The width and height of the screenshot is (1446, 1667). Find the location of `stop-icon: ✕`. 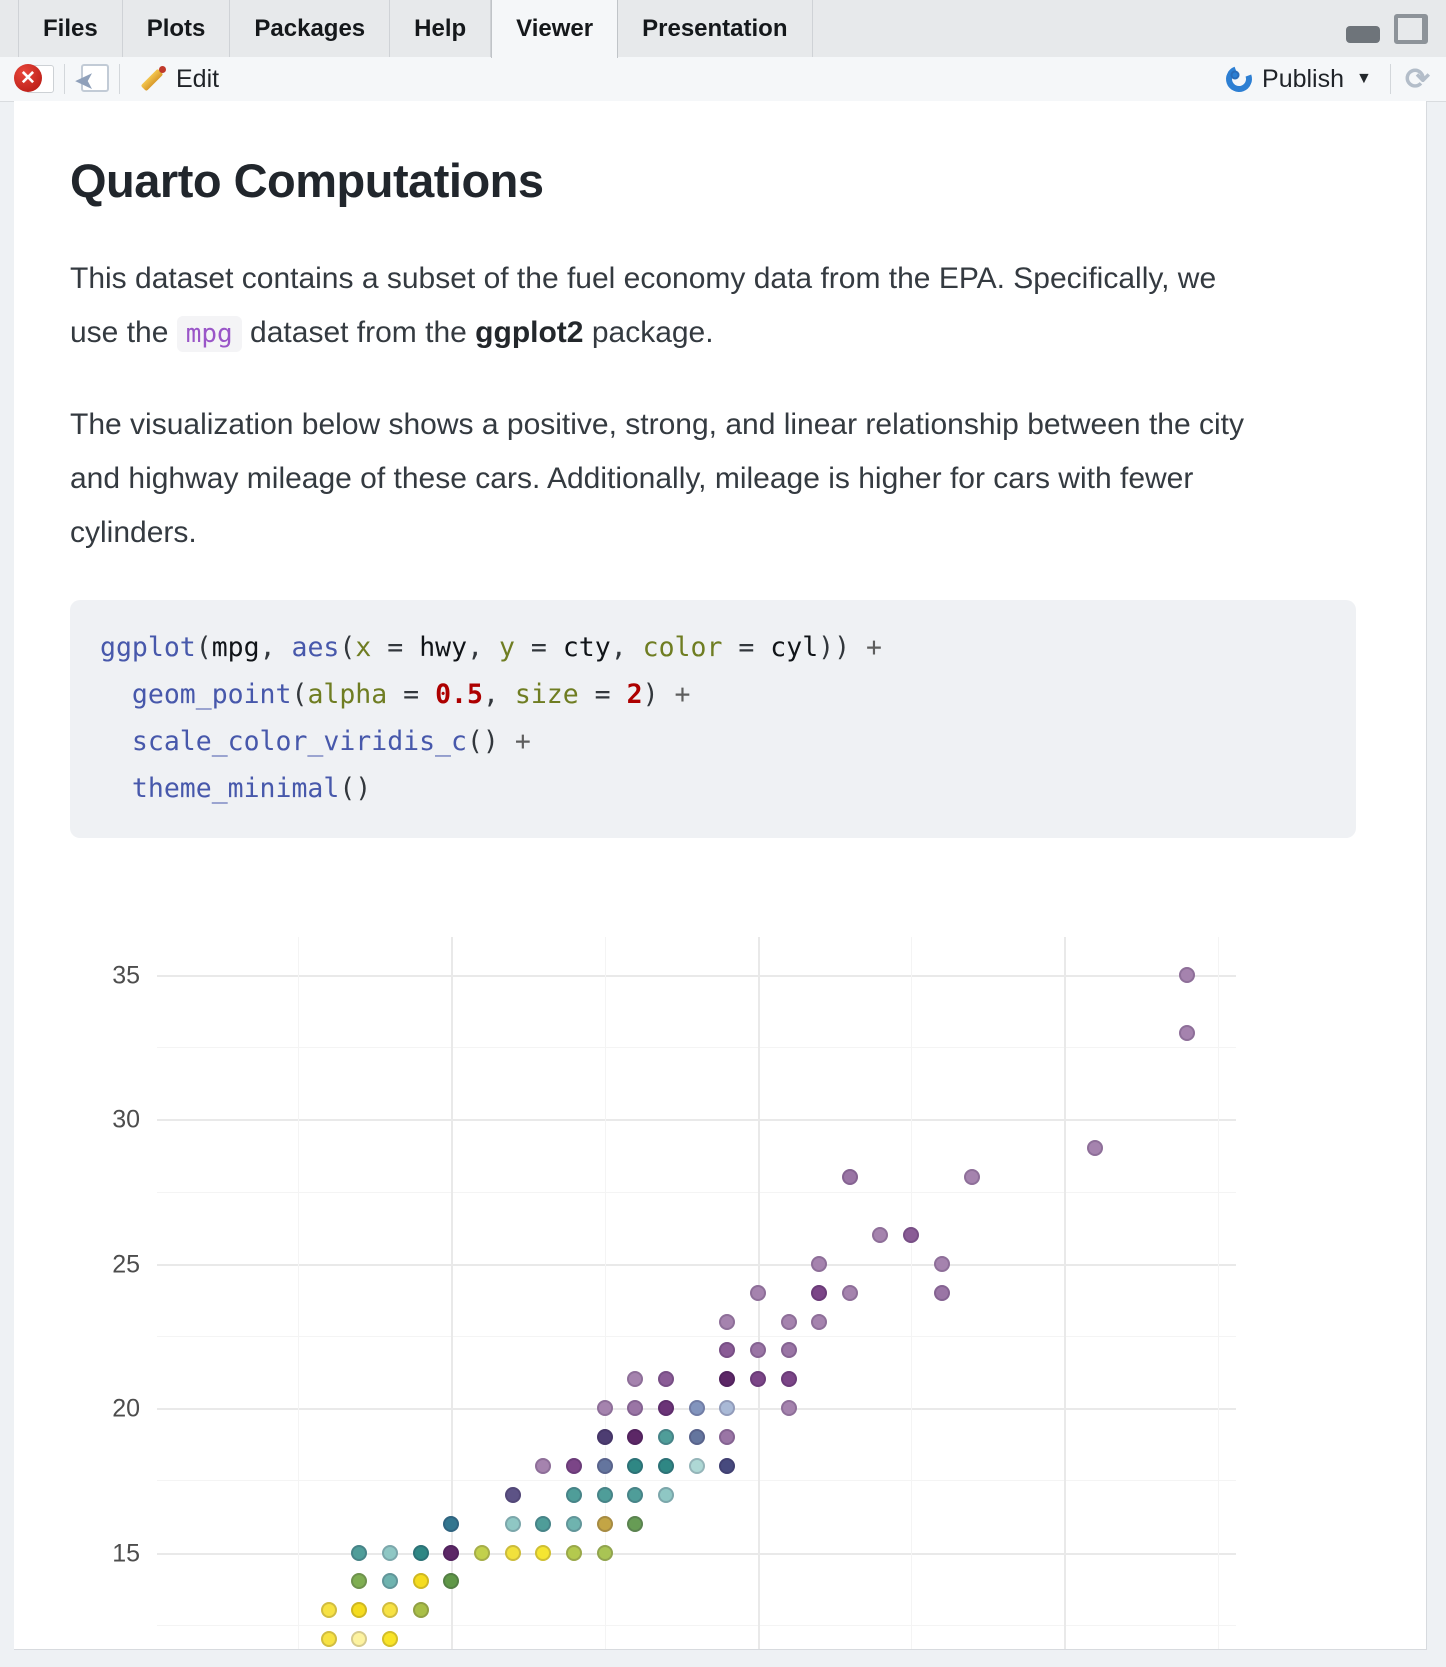

stop-icon: ✕ is located at coordinates (34, 79).